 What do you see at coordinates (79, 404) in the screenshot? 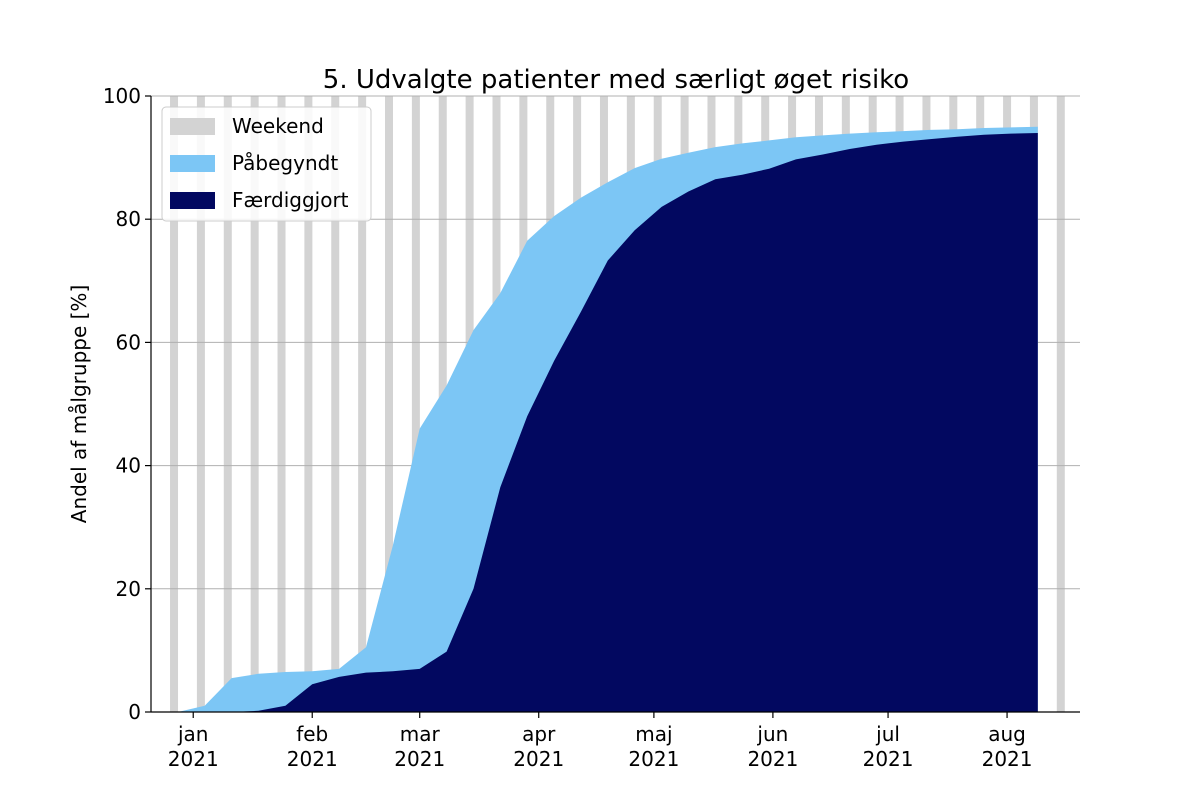
I see `y-axis-label: Andel af målgruppe [%]` at bounding box center [79, 404].